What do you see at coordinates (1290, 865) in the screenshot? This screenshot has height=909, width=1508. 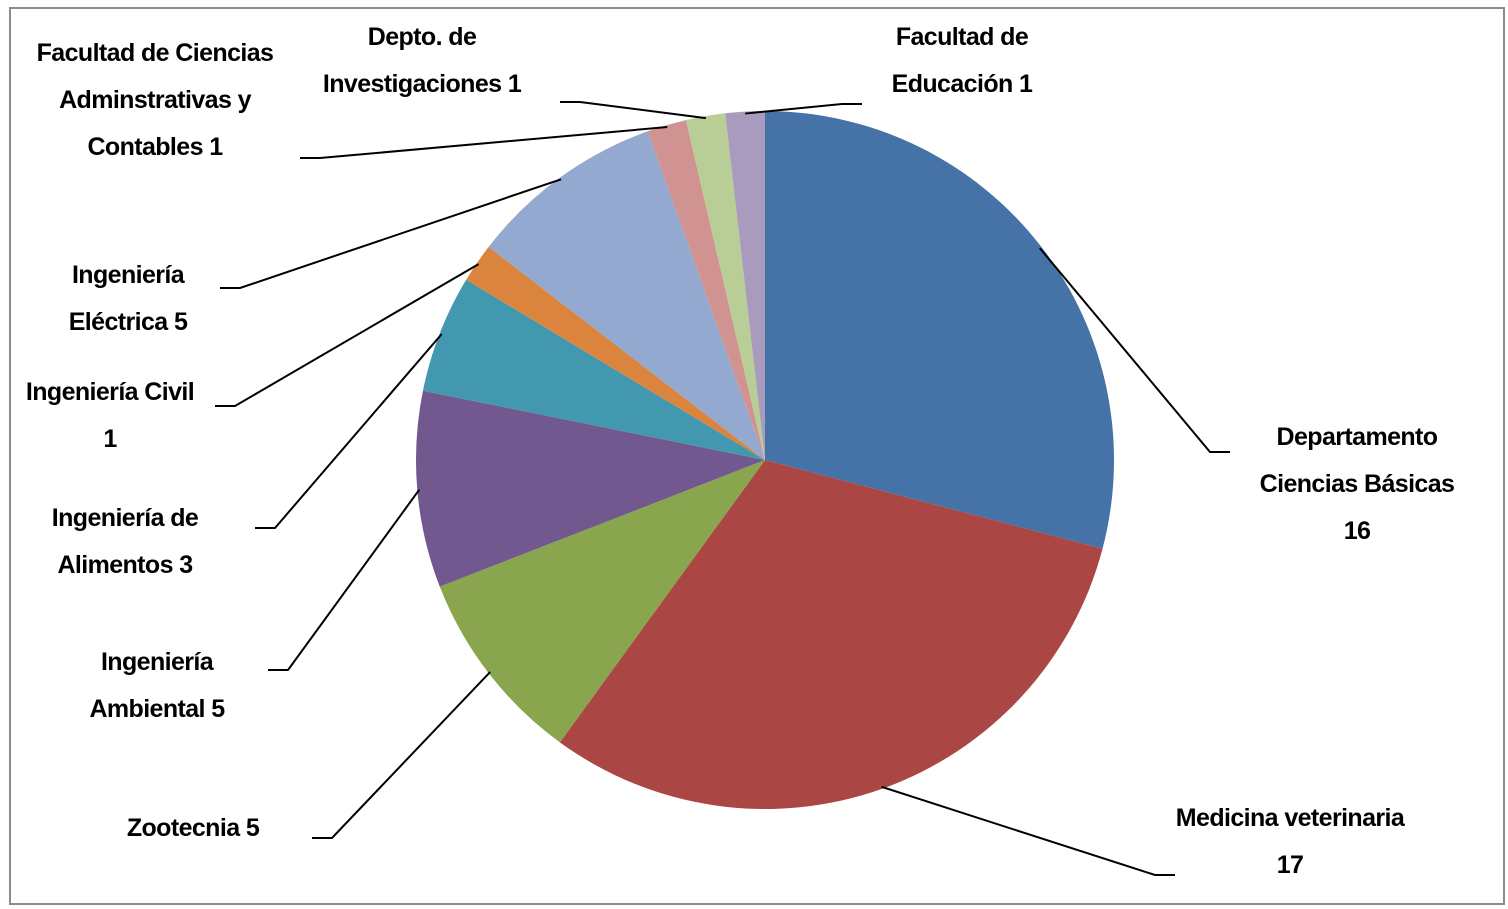 I see `slice-value: 17` at bounding box center [1290, 865].